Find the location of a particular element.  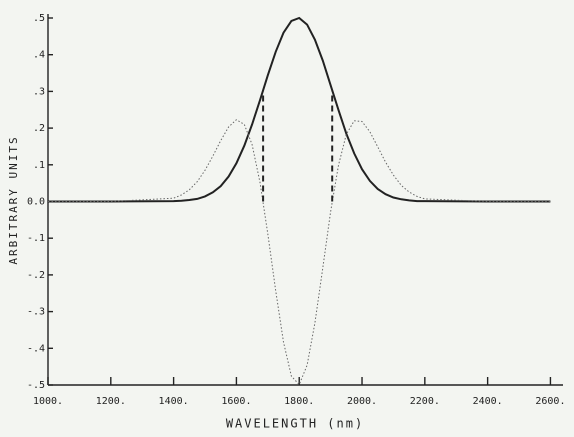

y-tick-label: .5 is located at coordinates (39, 18).